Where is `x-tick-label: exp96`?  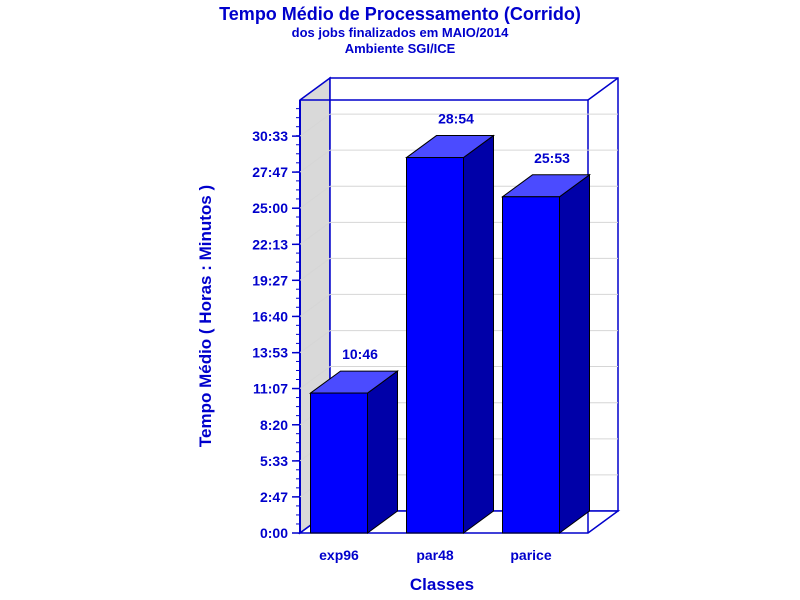 x-tick-label: exp96 is located at coordinates (339, 555).